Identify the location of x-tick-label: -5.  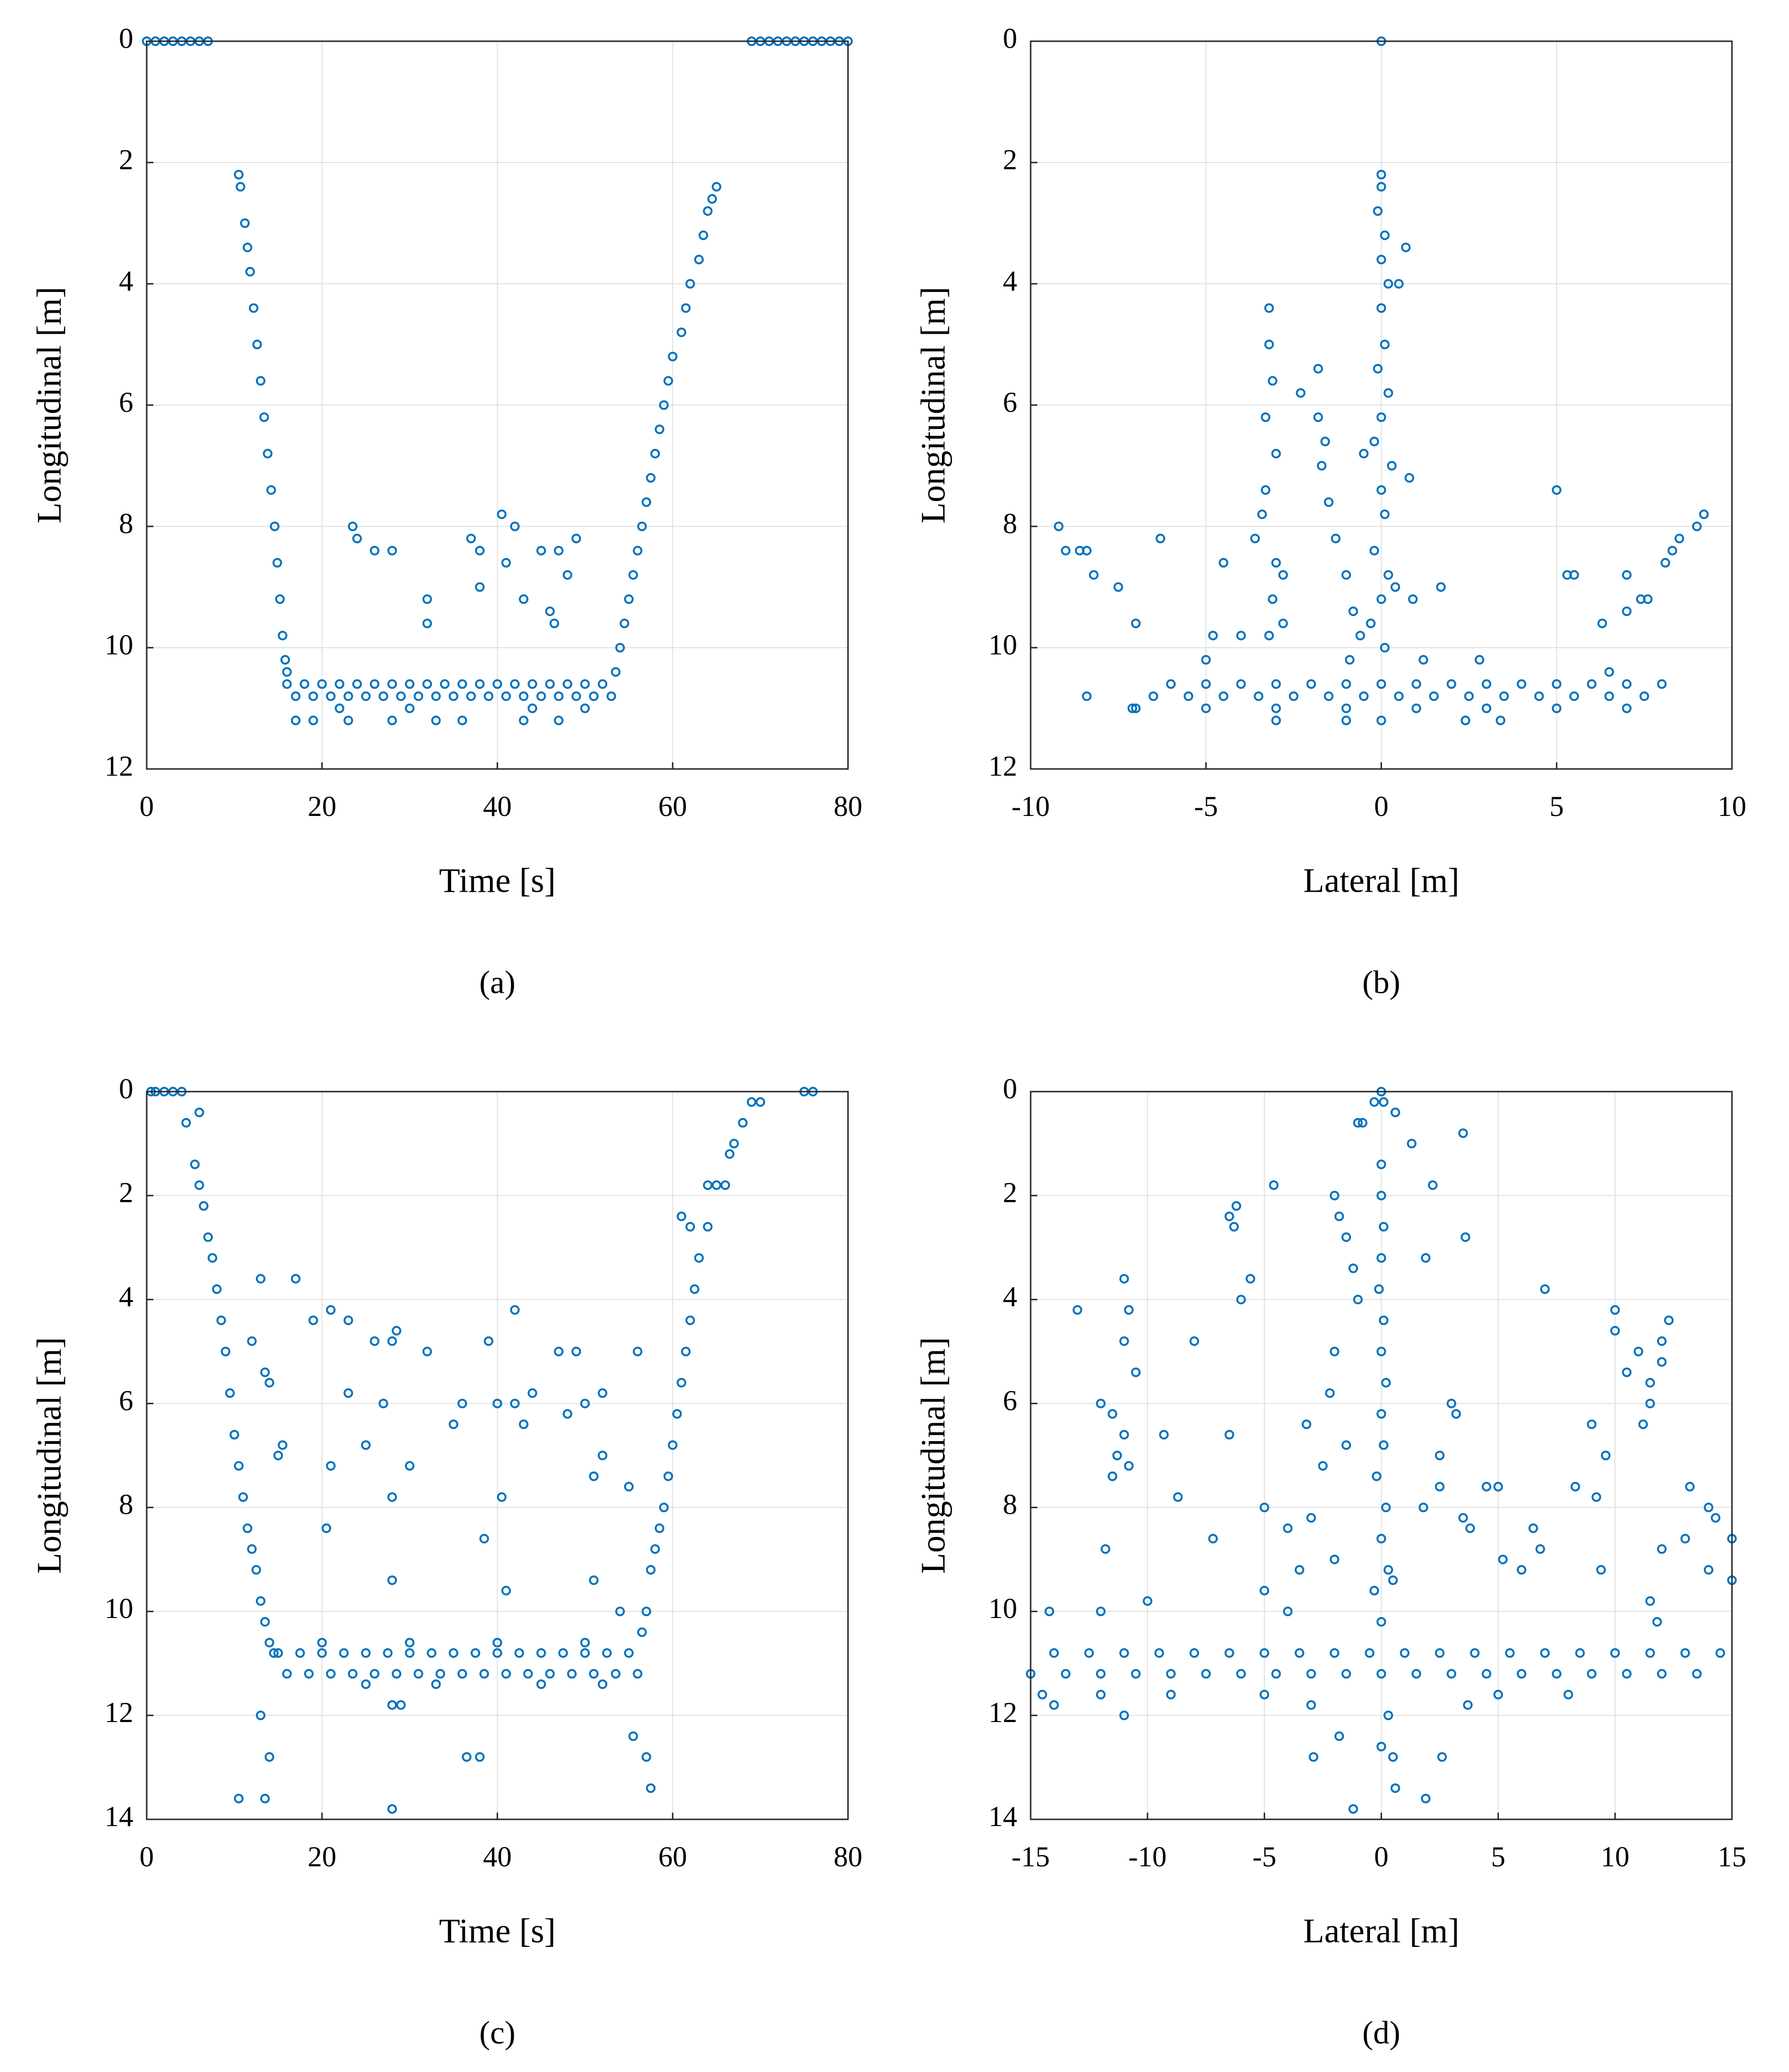
(1265, 1857).